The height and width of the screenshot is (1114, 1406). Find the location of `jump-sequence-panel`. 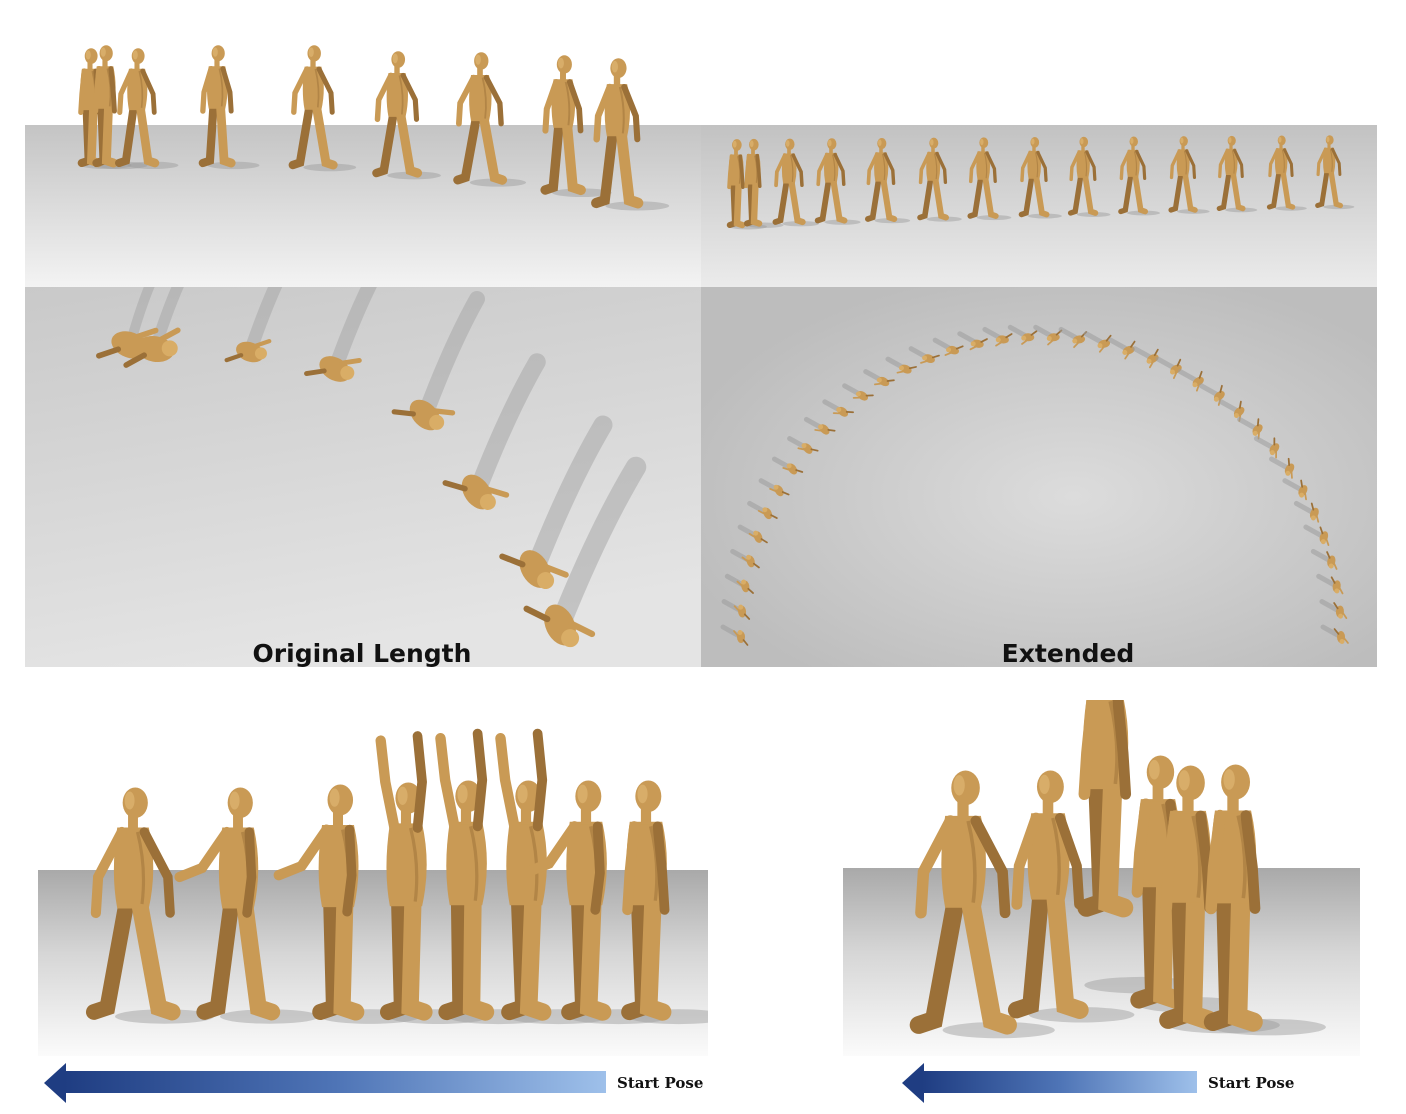

jump-sequence-panel is located at coordinates (1101, 878).